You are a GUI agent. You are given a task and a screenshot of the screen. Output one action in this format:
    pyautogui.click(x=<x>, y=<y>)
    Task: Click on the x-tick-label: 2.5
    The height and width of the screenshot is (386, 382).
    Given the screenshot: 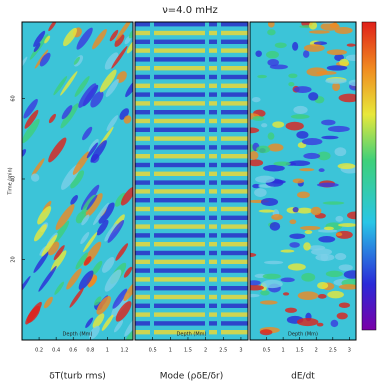 What is the action you would take?
    pyautogui.click(x=333, y=351)
    